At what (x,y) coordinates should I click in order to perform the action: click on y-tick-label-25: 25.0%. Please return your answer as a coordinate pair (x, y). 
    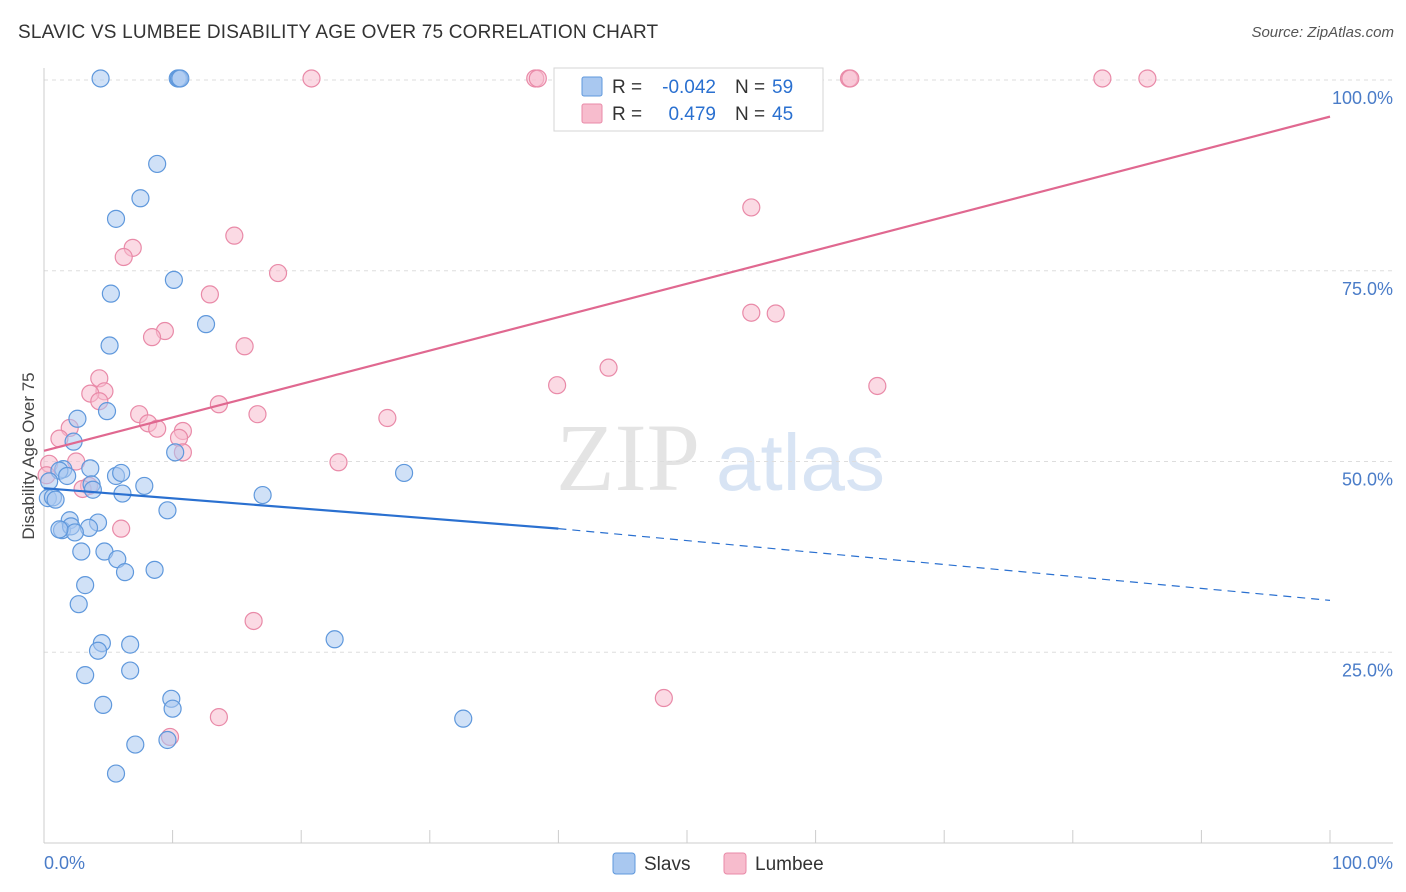
    Looking at the image, I should click on (1367, 670).